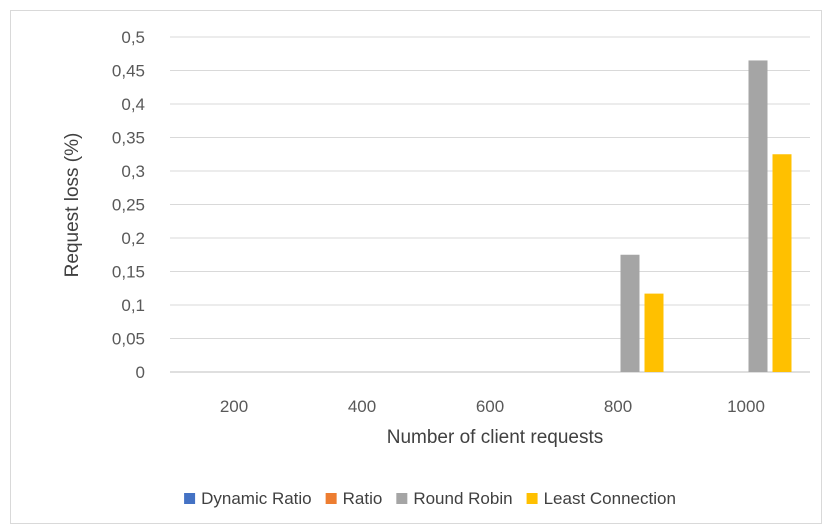  What do you see at coordinates (128, 71) in the screenshot?
I see `y-tick-label: 0,45` at bounding box center [128, 71].